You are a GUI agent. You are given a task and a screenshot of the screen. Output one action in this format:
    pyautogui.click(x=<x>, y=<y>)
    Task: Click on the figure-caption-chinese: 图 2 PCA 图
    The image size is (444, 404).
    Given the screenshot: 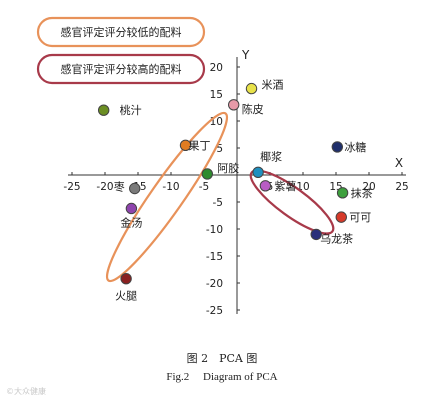 What is the action you would take?
    pyautogui.click(x=222, y=358)
    